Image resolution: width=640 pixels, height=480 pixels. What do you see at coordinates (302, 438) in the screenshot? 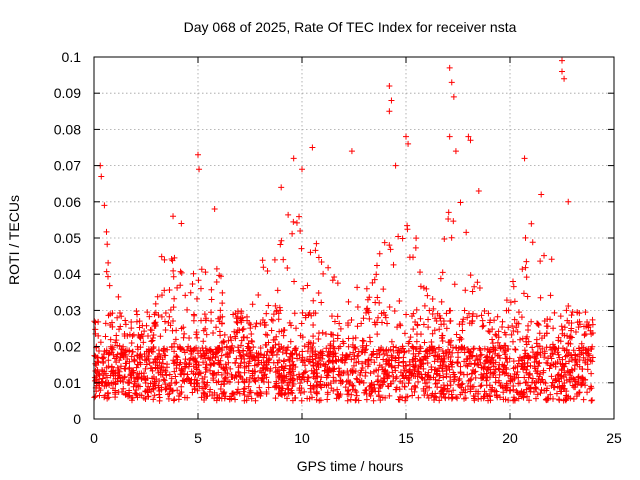
I see `x-tick-label: 10` at bounding box center [302, 438].